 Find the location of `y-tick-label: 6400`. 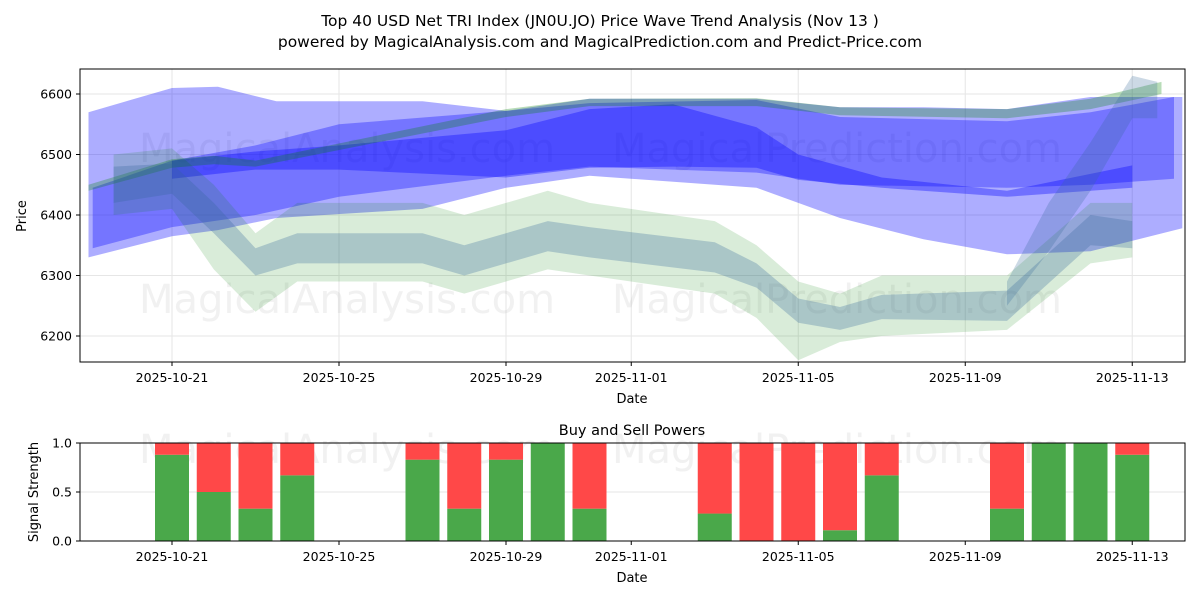

y-tick-label: 6400 is located at coordinates (56, 215).